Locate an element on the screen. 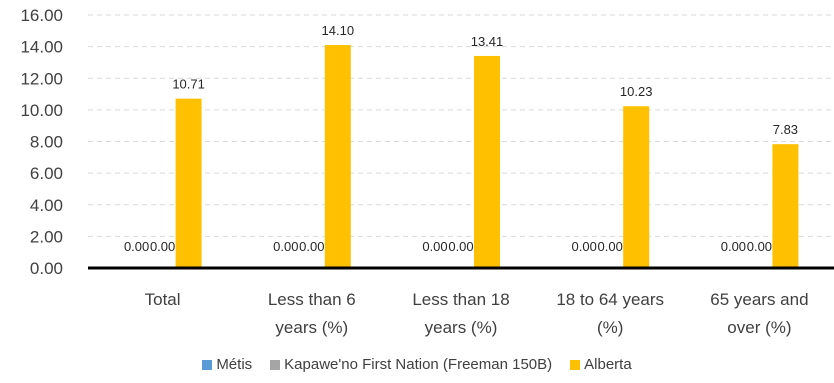  legend-label: Kapawe'no First Nation (Freeman 150B) is located at coordinates (418, 364).